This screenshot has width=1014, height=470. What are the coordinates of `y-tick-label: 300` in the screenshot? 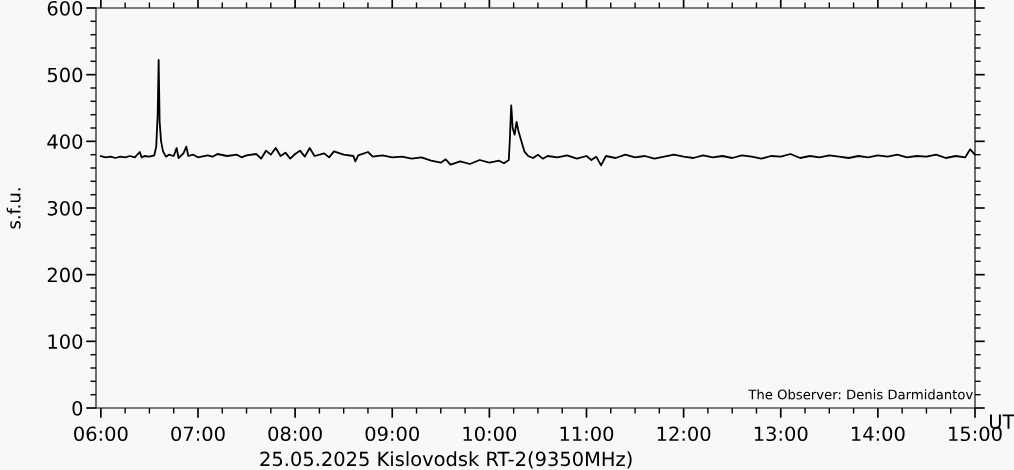 It's located at (65, 208).